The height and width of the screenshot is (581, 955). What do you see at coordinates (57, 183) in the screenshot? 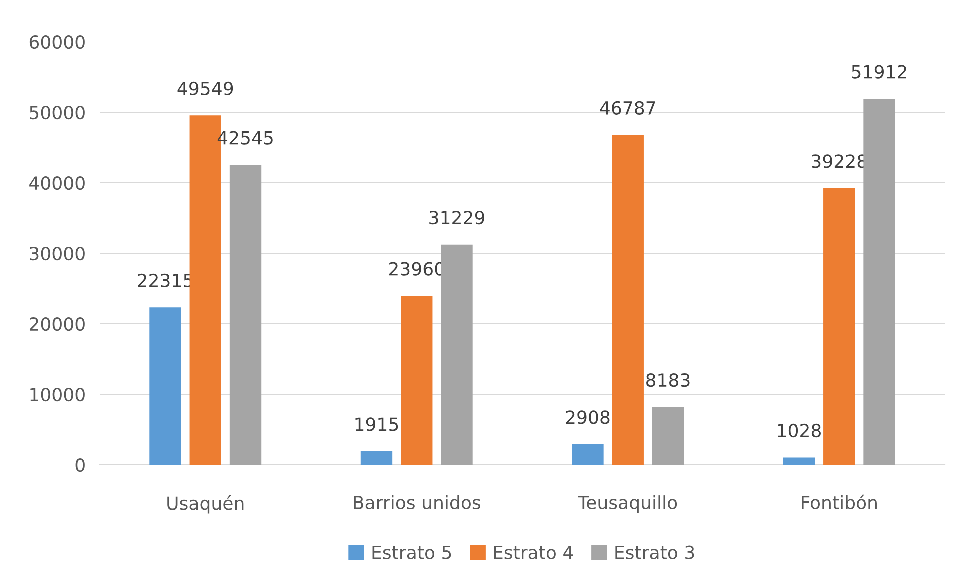
I see `y-tick-label: 40000` at bounding box center [57, 183].